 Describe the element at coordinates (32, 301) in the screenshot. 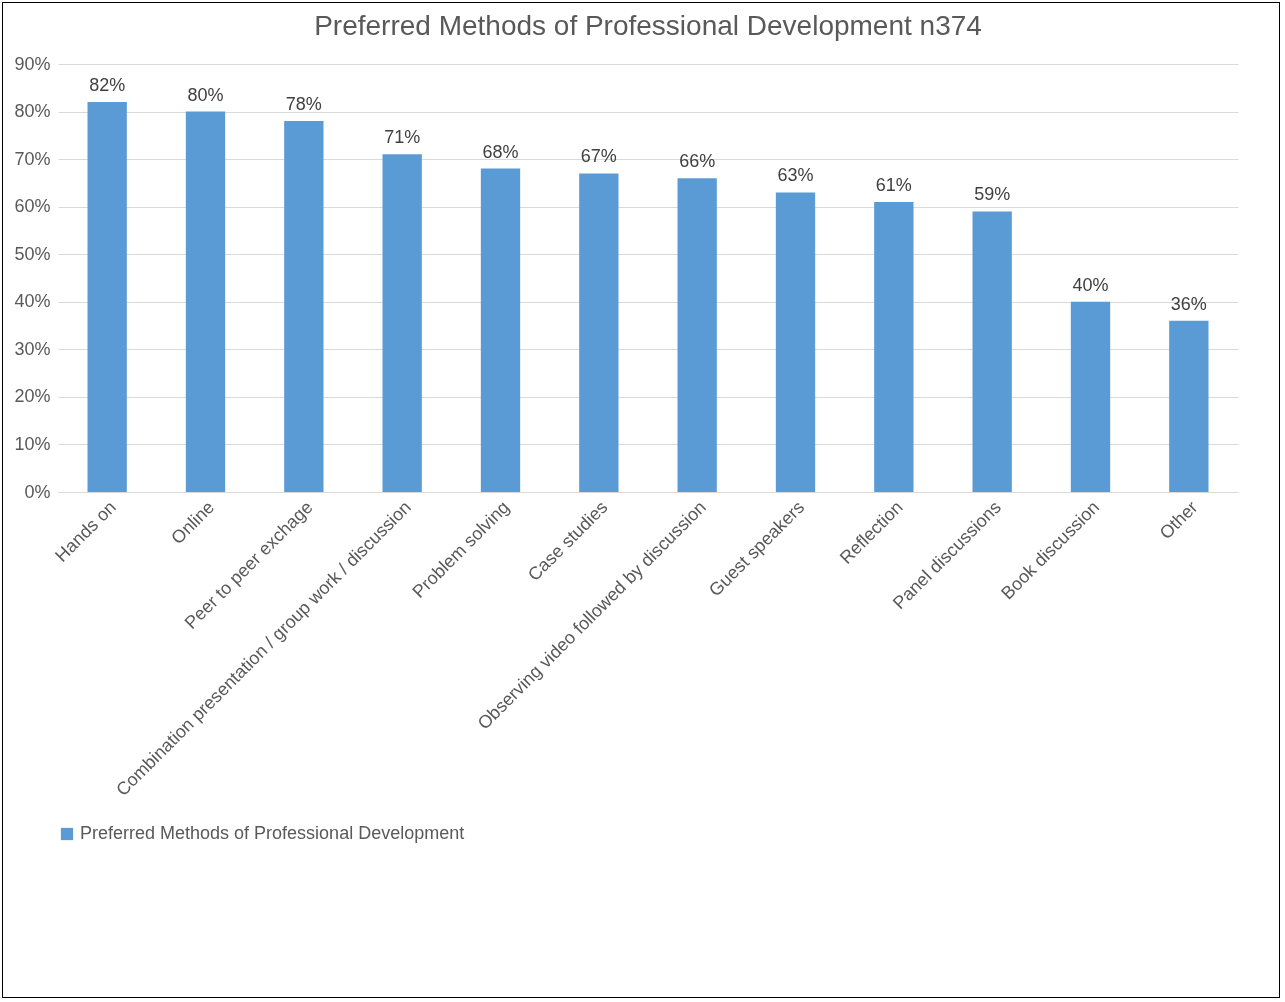

I see `y-tick-label: 40%` at that location.